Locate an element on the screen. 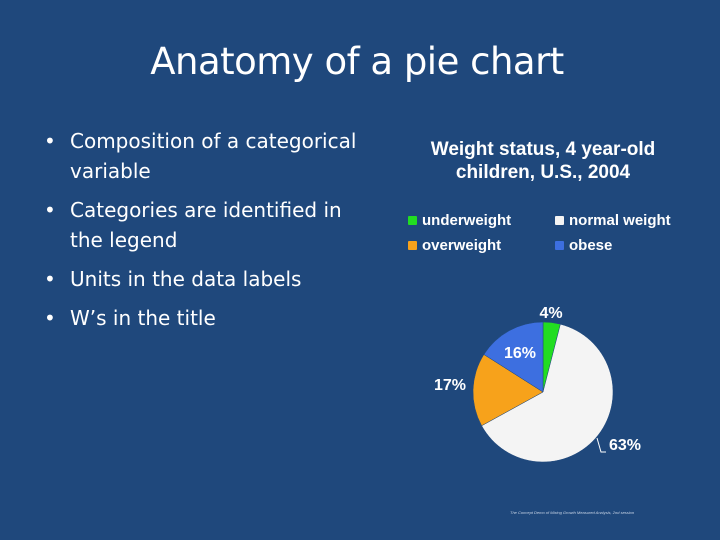  legend-item-overweight: overweight is located at coordinates (481, 245).